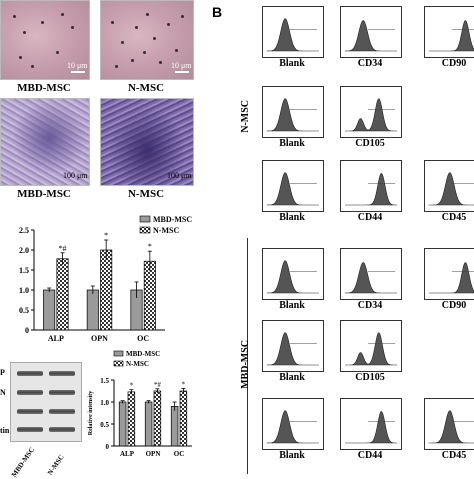 Image resolution: width=474 pixels, height=479 pixels. Describe the element at coordinates (91, 413) in the screenshot. I see `y-axis-title: Relative intensity` at that location.